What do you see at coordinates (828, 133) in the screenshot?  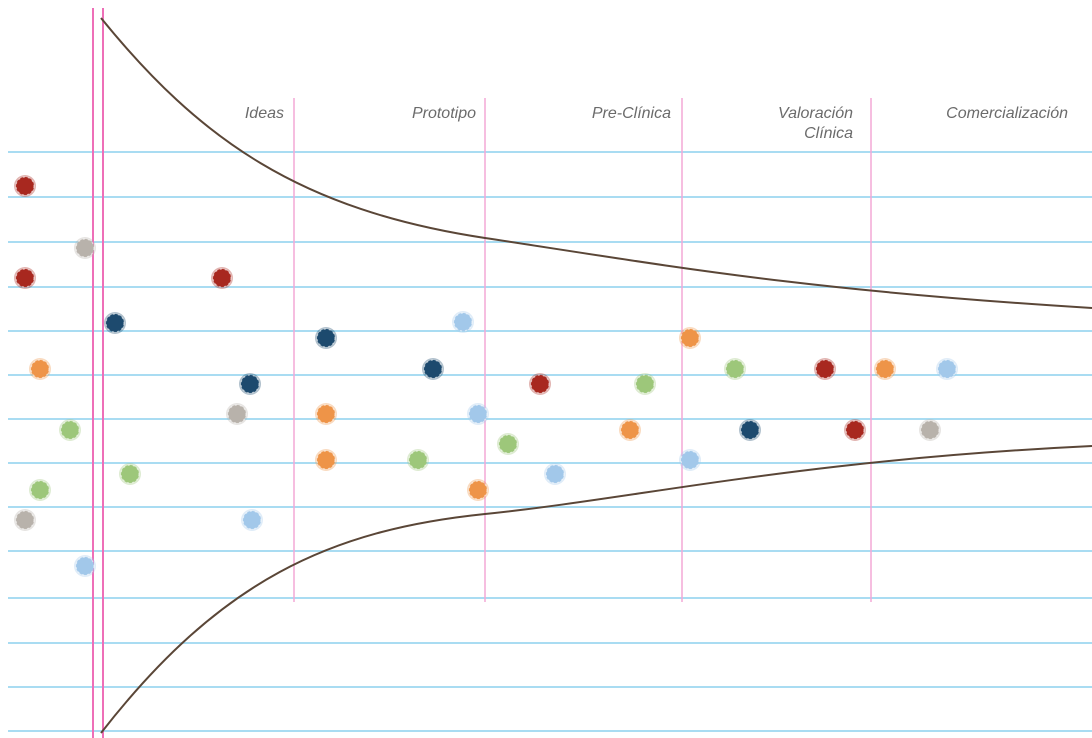 I see `stage-label-line: Clínica` at bounding box center [828, 133].